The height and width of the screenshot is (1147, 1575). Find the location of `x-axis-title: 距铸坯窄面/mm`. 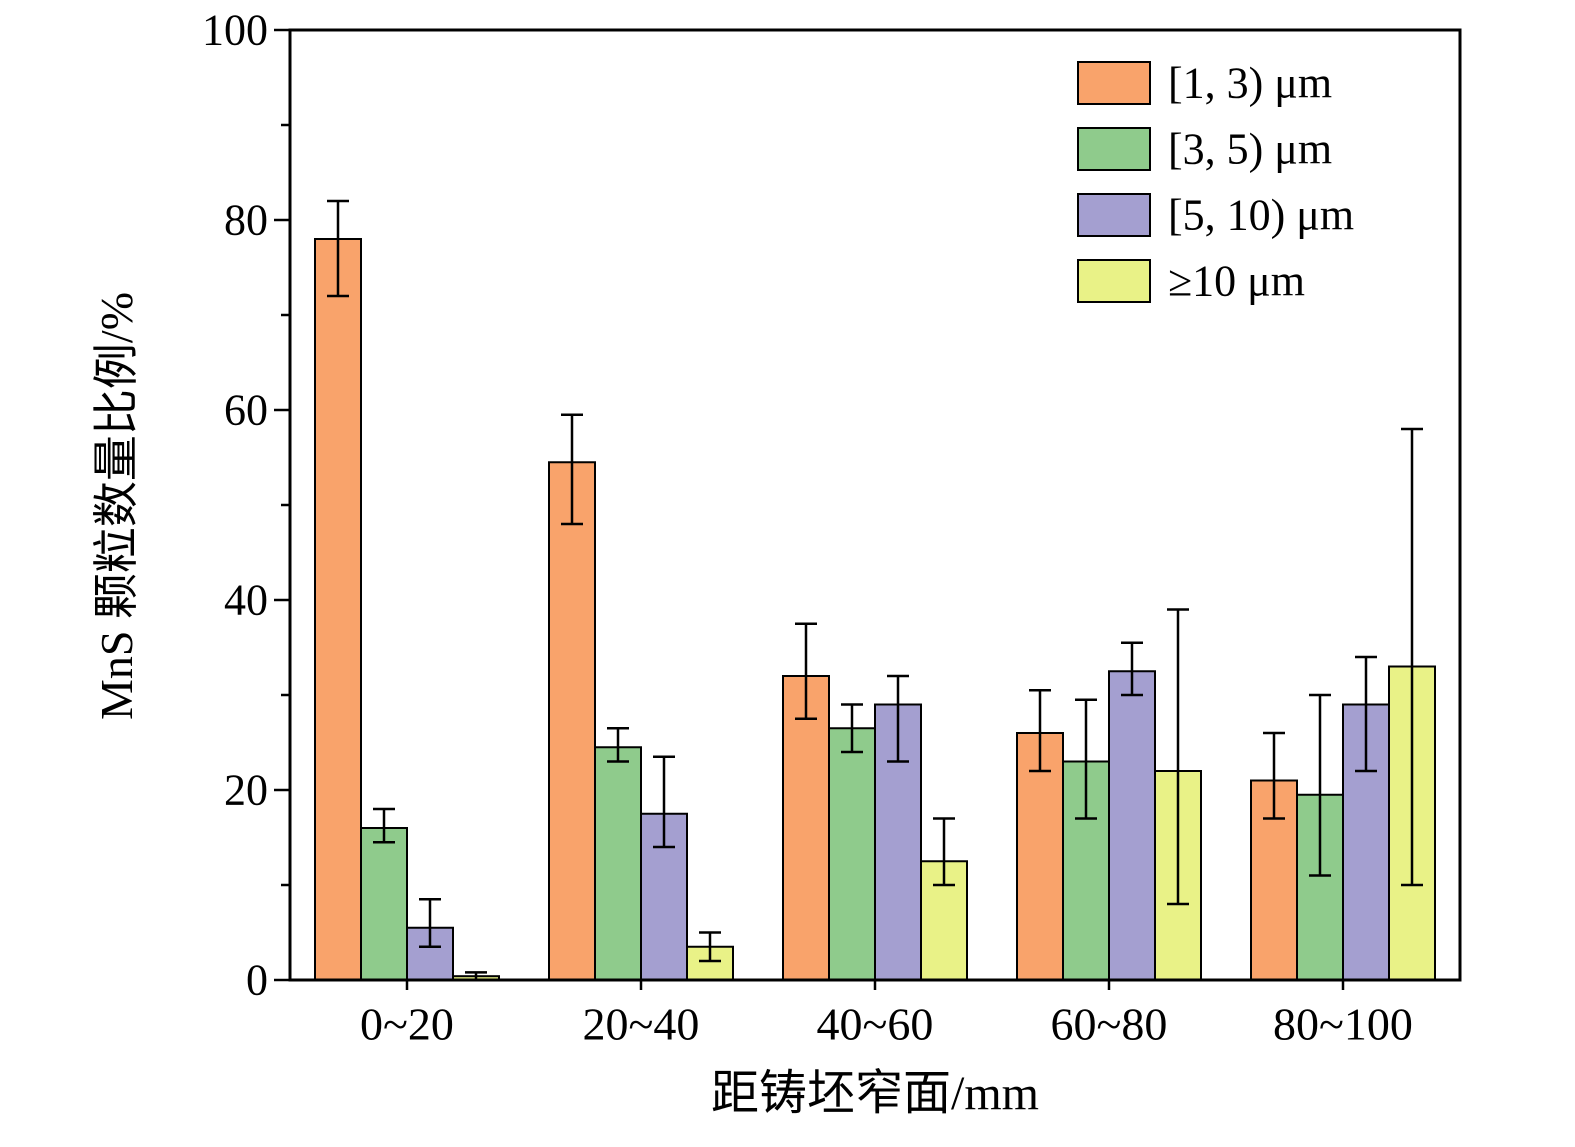

x-axis-title: 距铸坯窄面/mm is located at coordinates (874, 1093).